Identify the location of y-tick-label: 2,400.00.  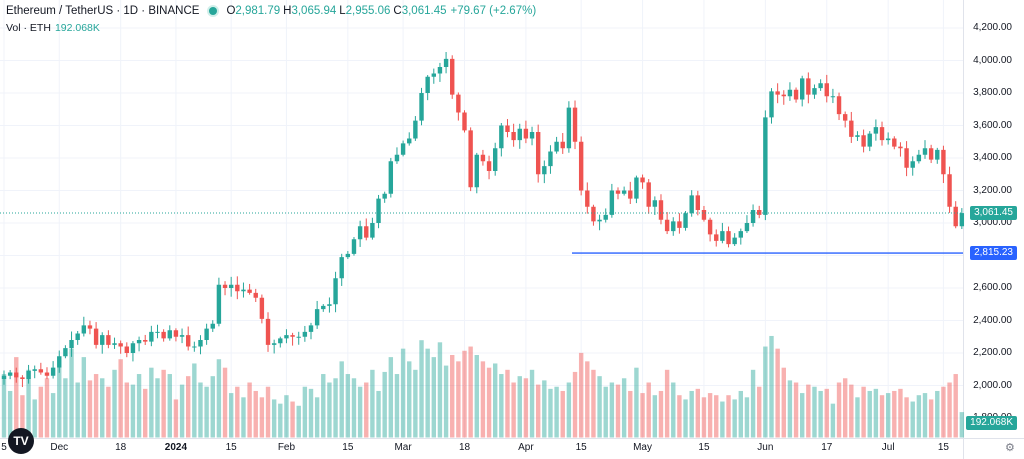
(992, 320).